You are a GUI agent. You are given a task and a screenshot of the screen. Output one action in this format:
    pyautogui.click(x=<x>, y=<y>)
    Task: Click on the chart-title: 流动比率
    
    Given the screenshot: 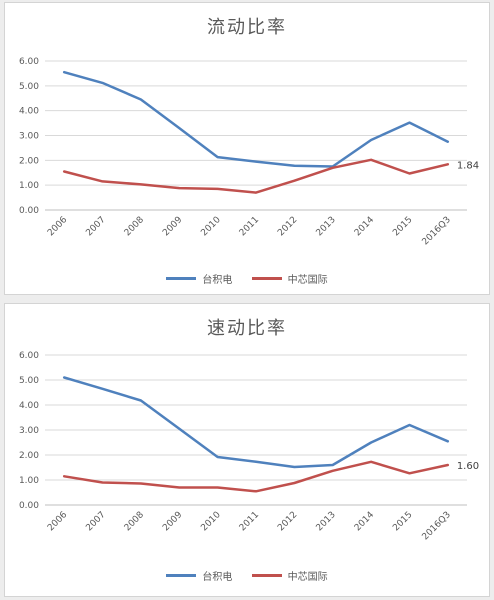 What is the action you would take?
    pyautogui.click(x=247, y=27)
    